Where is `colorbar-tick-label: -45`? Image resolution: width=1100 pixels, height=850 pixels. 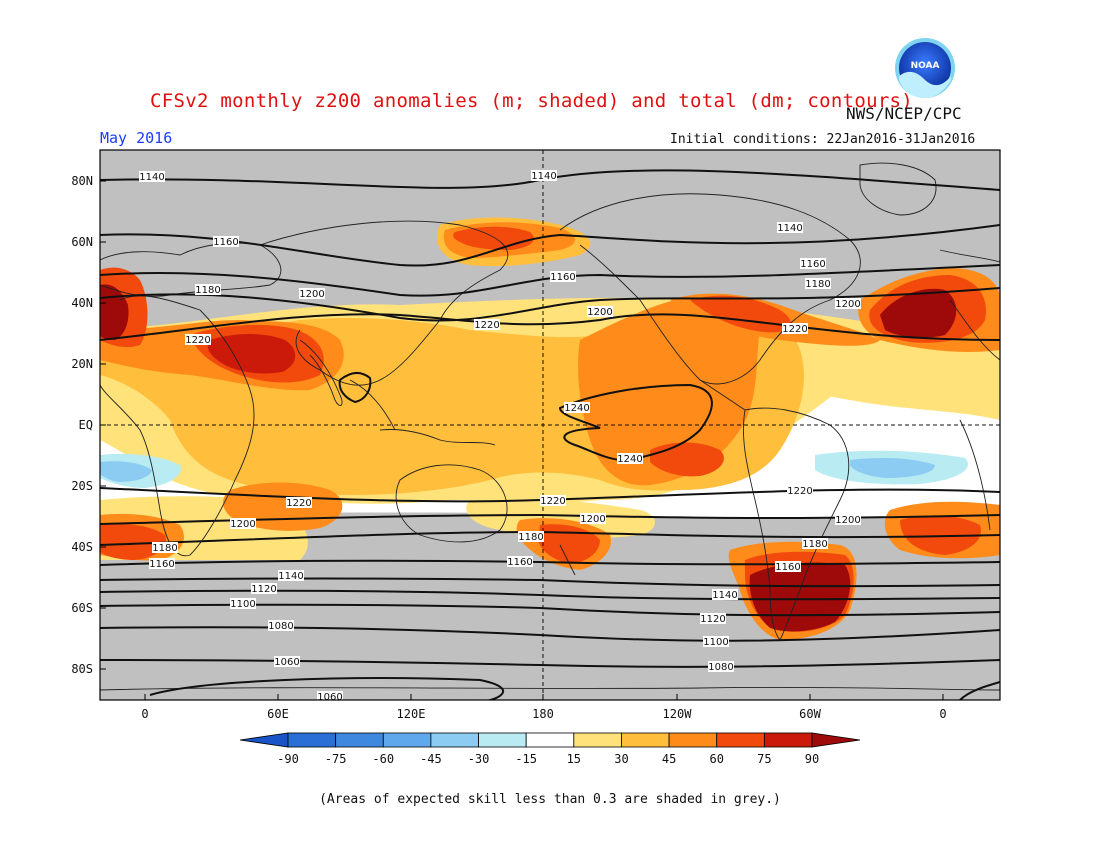
colorbar-tick-label: -45 is located at coordinates (431, 759).